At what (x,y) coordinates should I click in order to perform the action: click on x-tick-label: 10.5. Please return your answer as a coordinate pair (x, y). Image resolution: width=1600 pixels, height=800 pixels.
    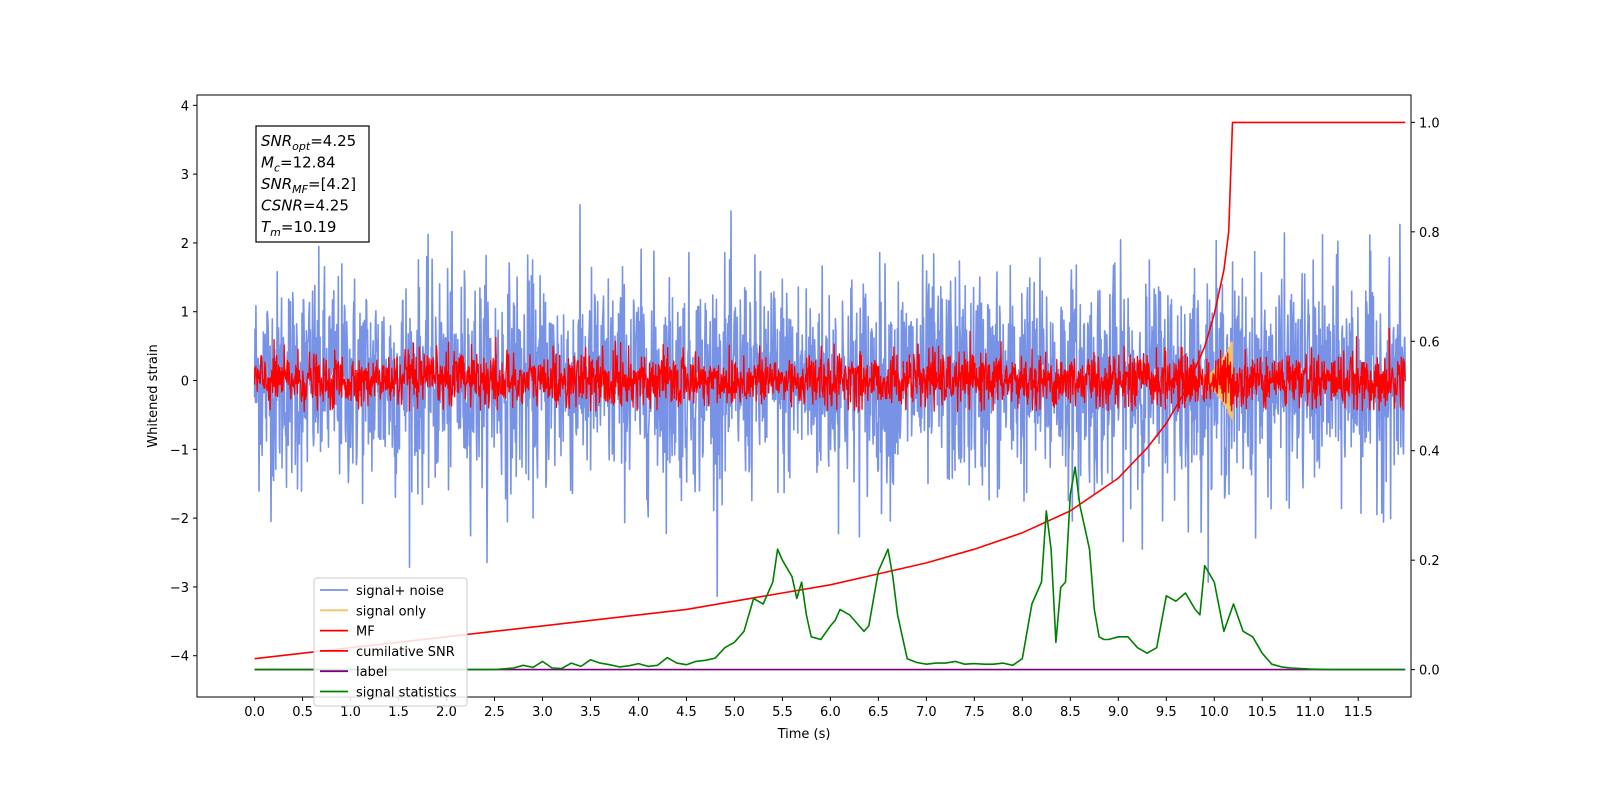
    Looking at the image, I should click on (1262, 712).